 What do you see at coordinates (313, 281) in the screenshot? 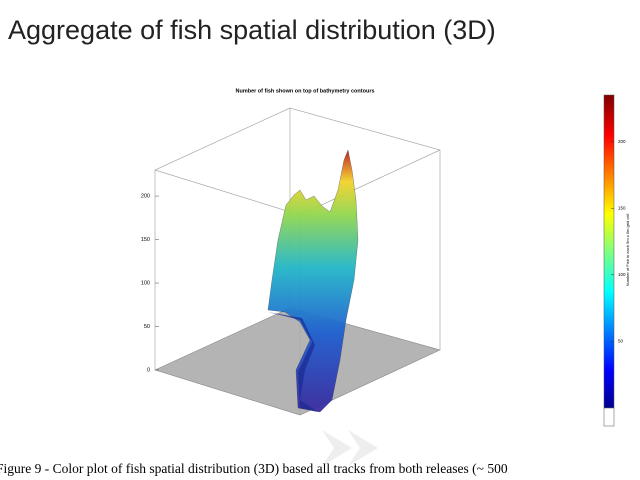
I see `surface` at bounding box center [313, 281].